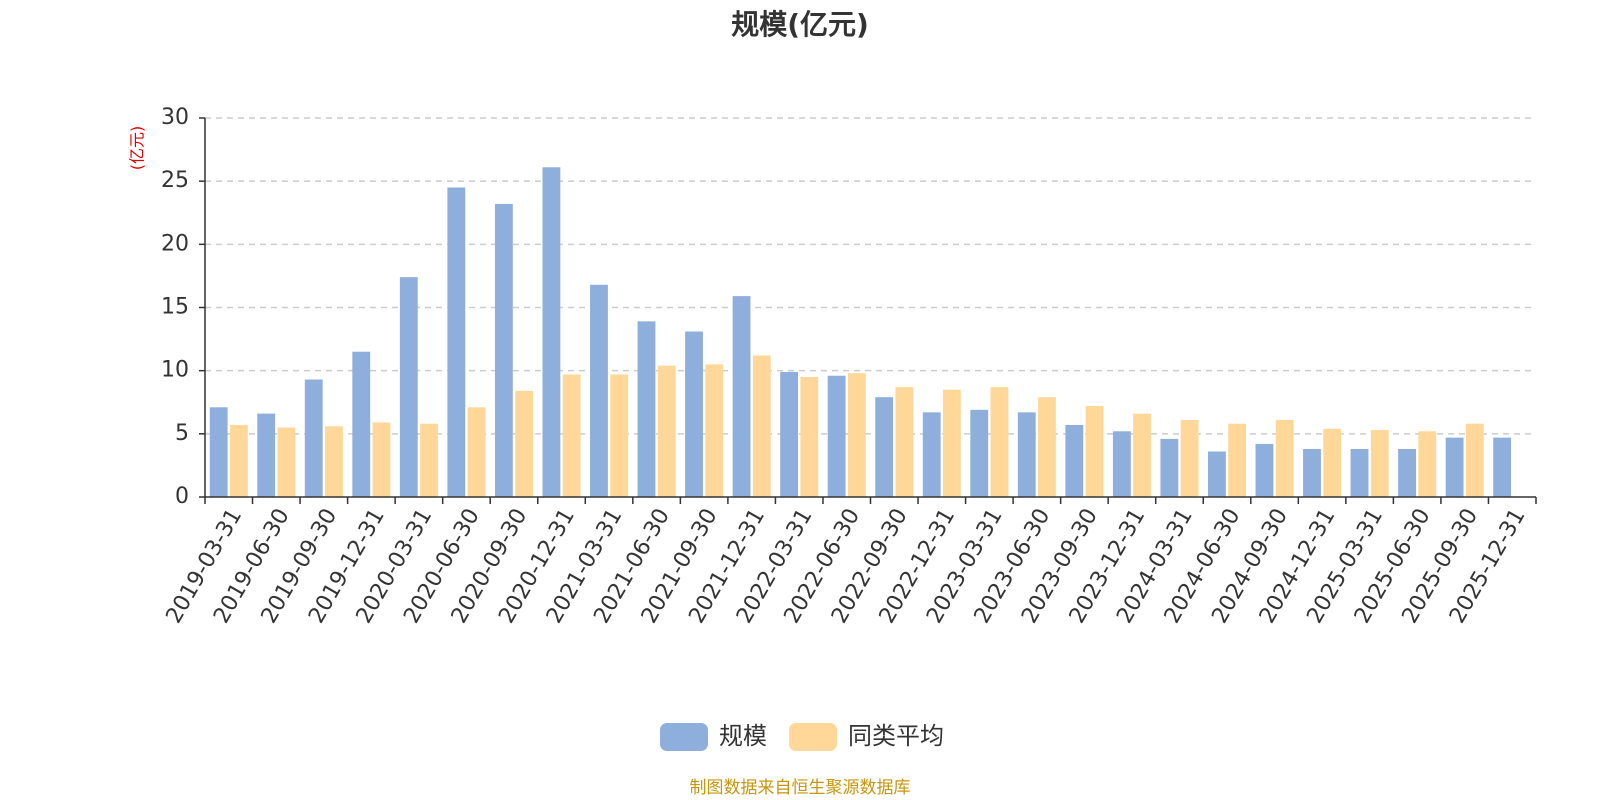 Image resolution: width=1600 pixels, height=800 pixels. I want to click on legend: 规模 同类平均, so click(802, 736).